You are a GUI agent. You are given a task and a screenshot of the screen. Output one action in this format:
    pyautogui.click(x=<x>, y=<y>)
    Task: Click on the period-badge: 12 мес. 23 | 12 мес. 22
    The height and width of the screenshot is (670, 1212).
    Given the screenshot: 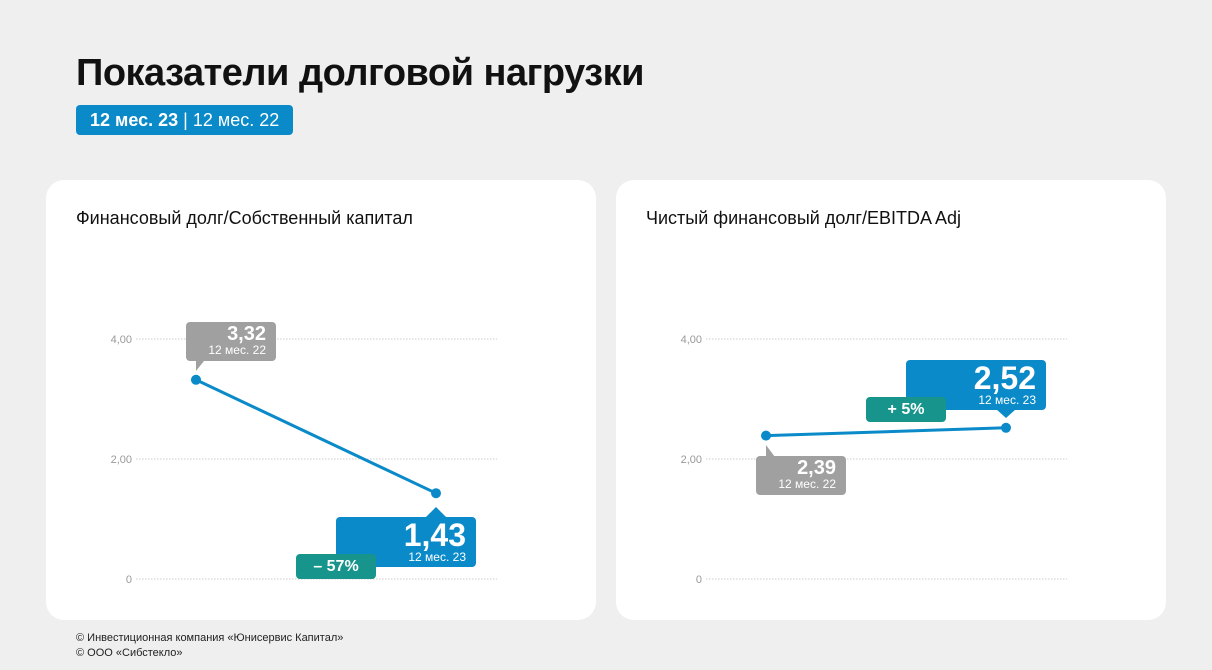 What is the action you would take?
    pyautogui.click(x=185, y=120)
    